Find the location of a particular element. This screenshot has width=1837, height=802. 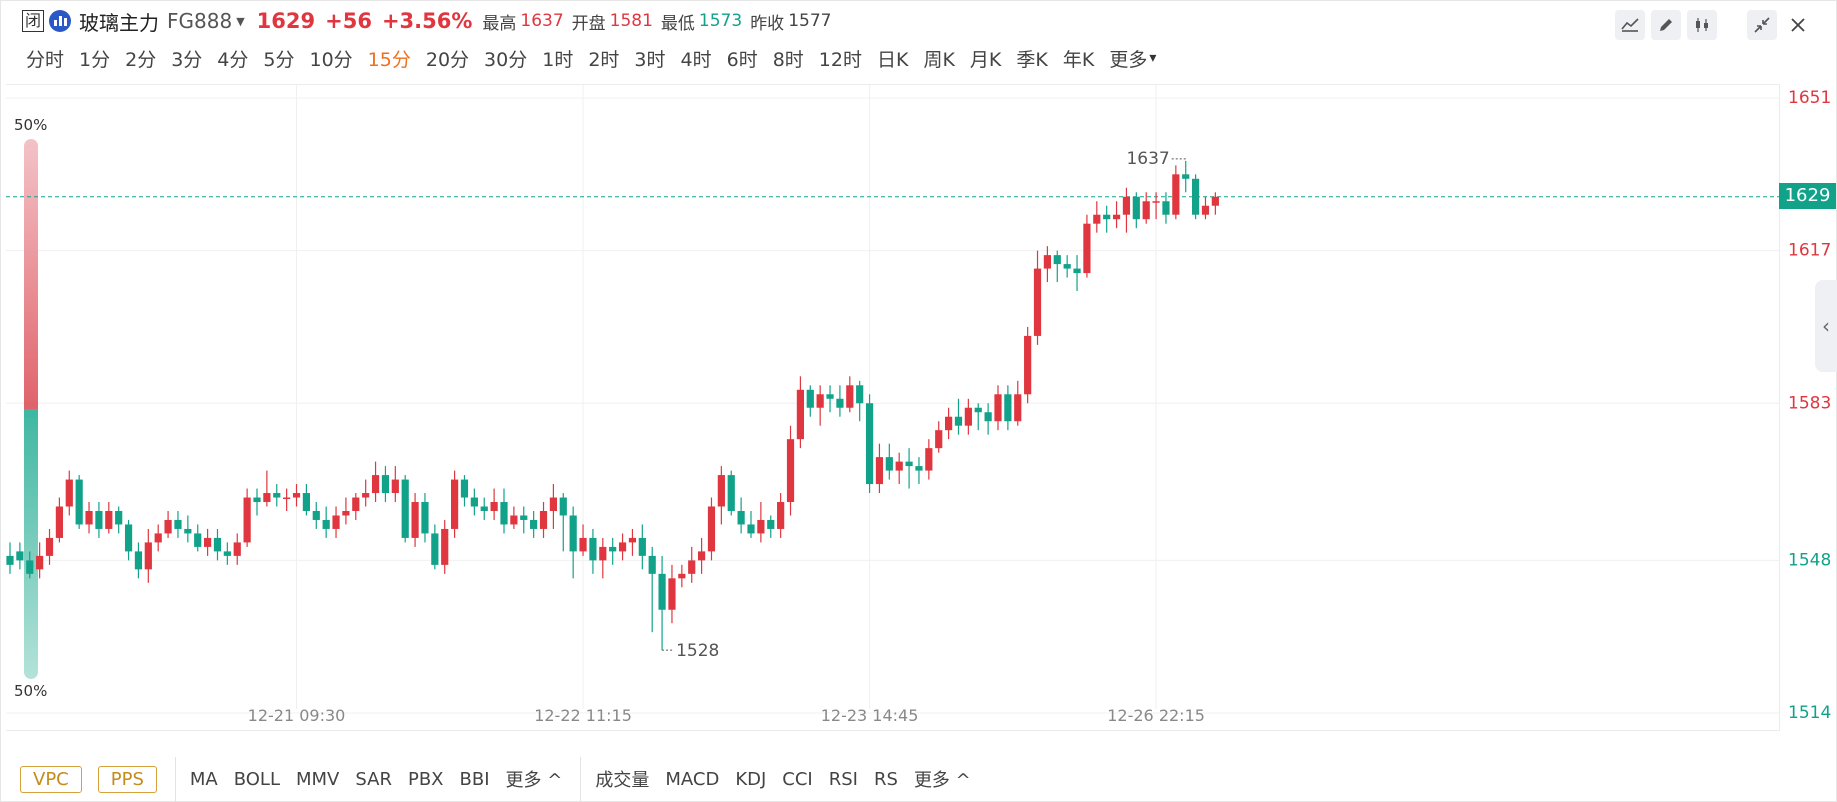

period-tab: 1分 is located at coordinates (95, 59).